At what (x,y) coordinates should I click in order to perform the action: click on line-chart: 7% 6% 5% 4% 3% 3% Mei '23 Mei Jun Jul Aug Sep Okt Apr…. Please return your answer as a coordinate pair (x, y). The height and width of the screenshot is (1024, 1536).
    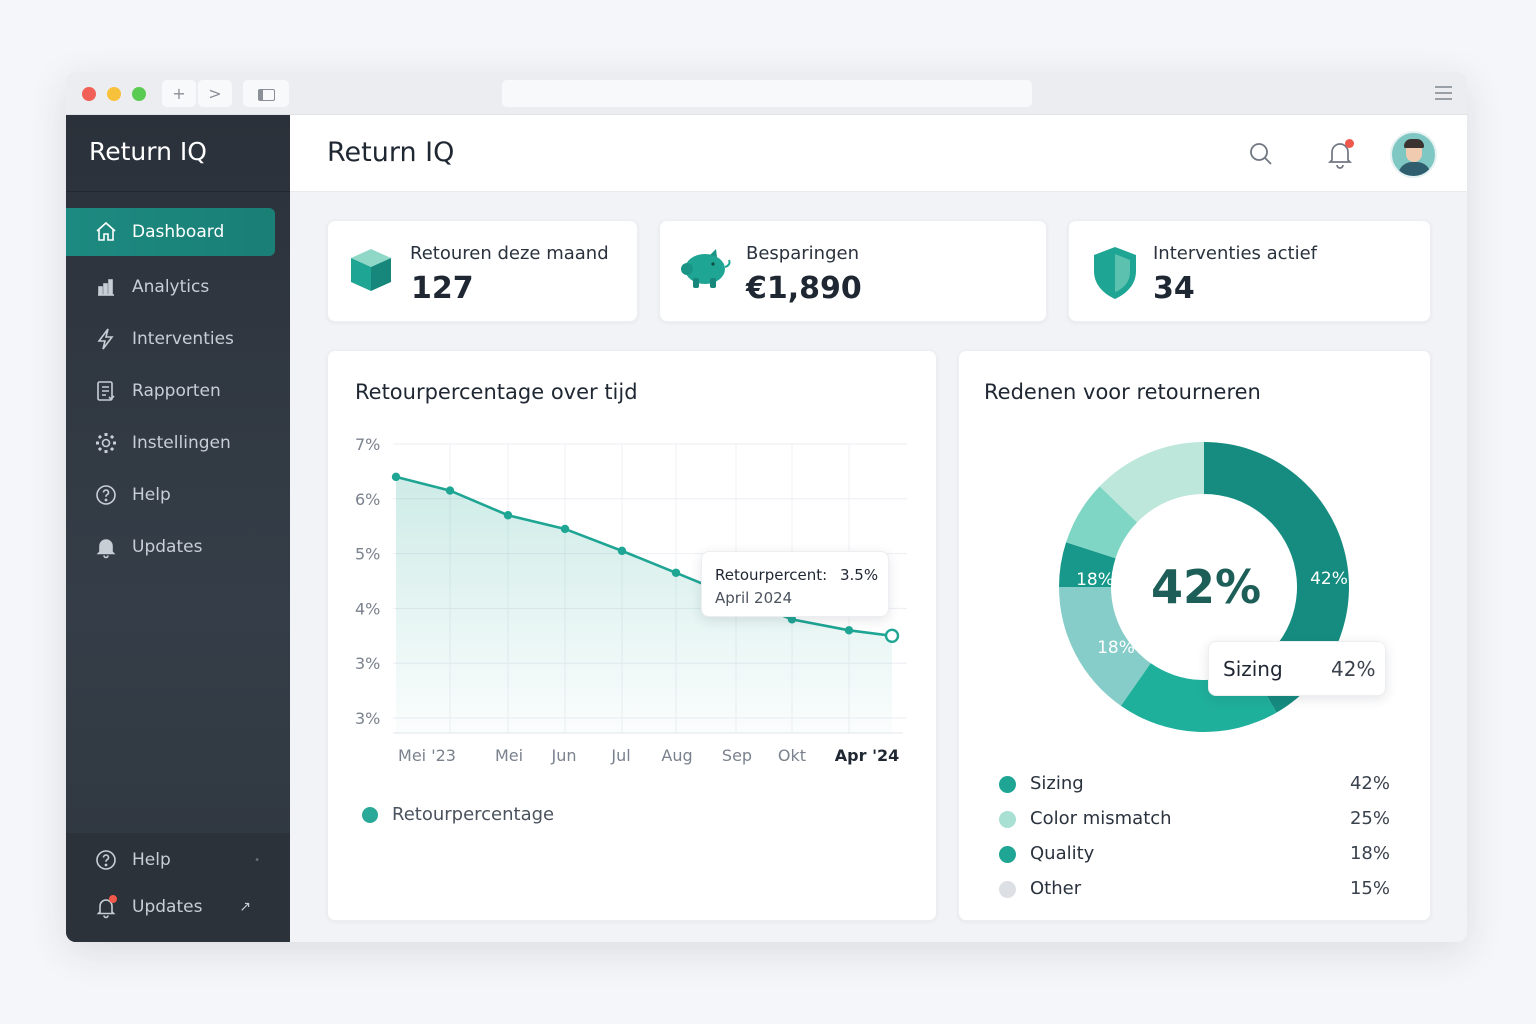
    Looking at the image, I should click on (631, 600).